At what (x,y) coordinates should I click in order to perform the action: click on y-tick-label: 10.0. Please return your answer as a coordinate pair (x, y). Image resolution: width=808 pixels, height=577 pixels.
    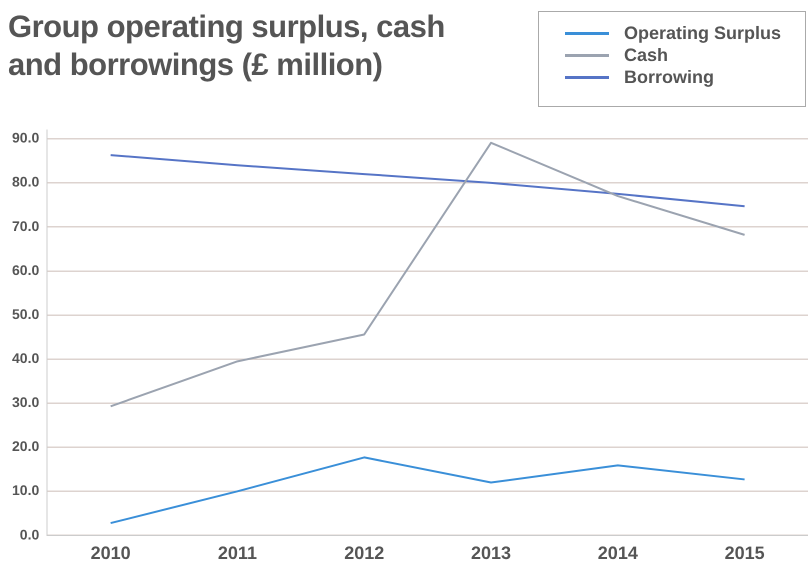
    Looking at the image, I should click on (26, 490).